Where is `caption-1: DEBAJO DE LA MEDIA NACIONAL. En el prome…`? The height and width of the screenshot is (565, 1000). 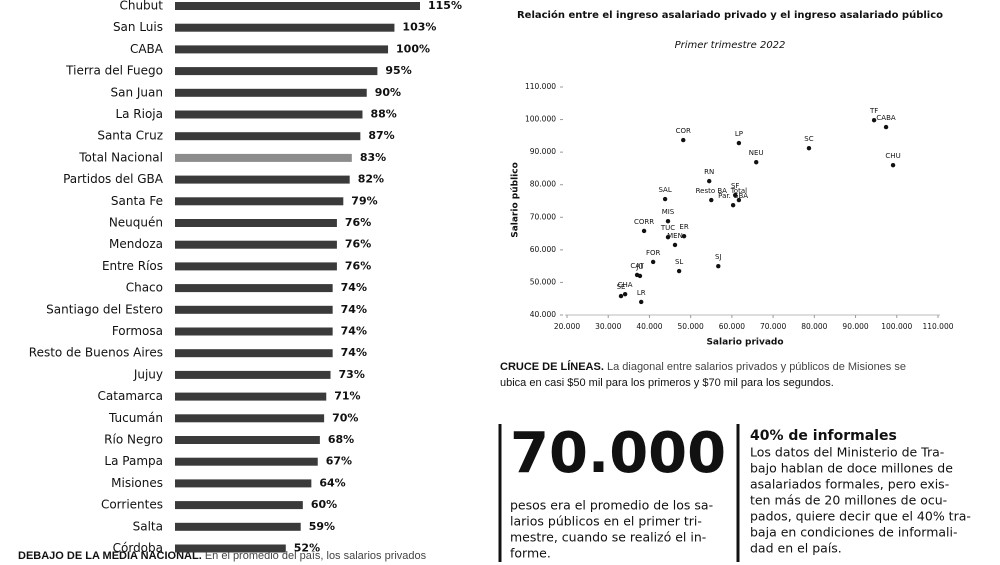
caption-1: DEBAJO DE LA MEDIA NACIONAL. En el prome… is located at coordinates (222, 556).